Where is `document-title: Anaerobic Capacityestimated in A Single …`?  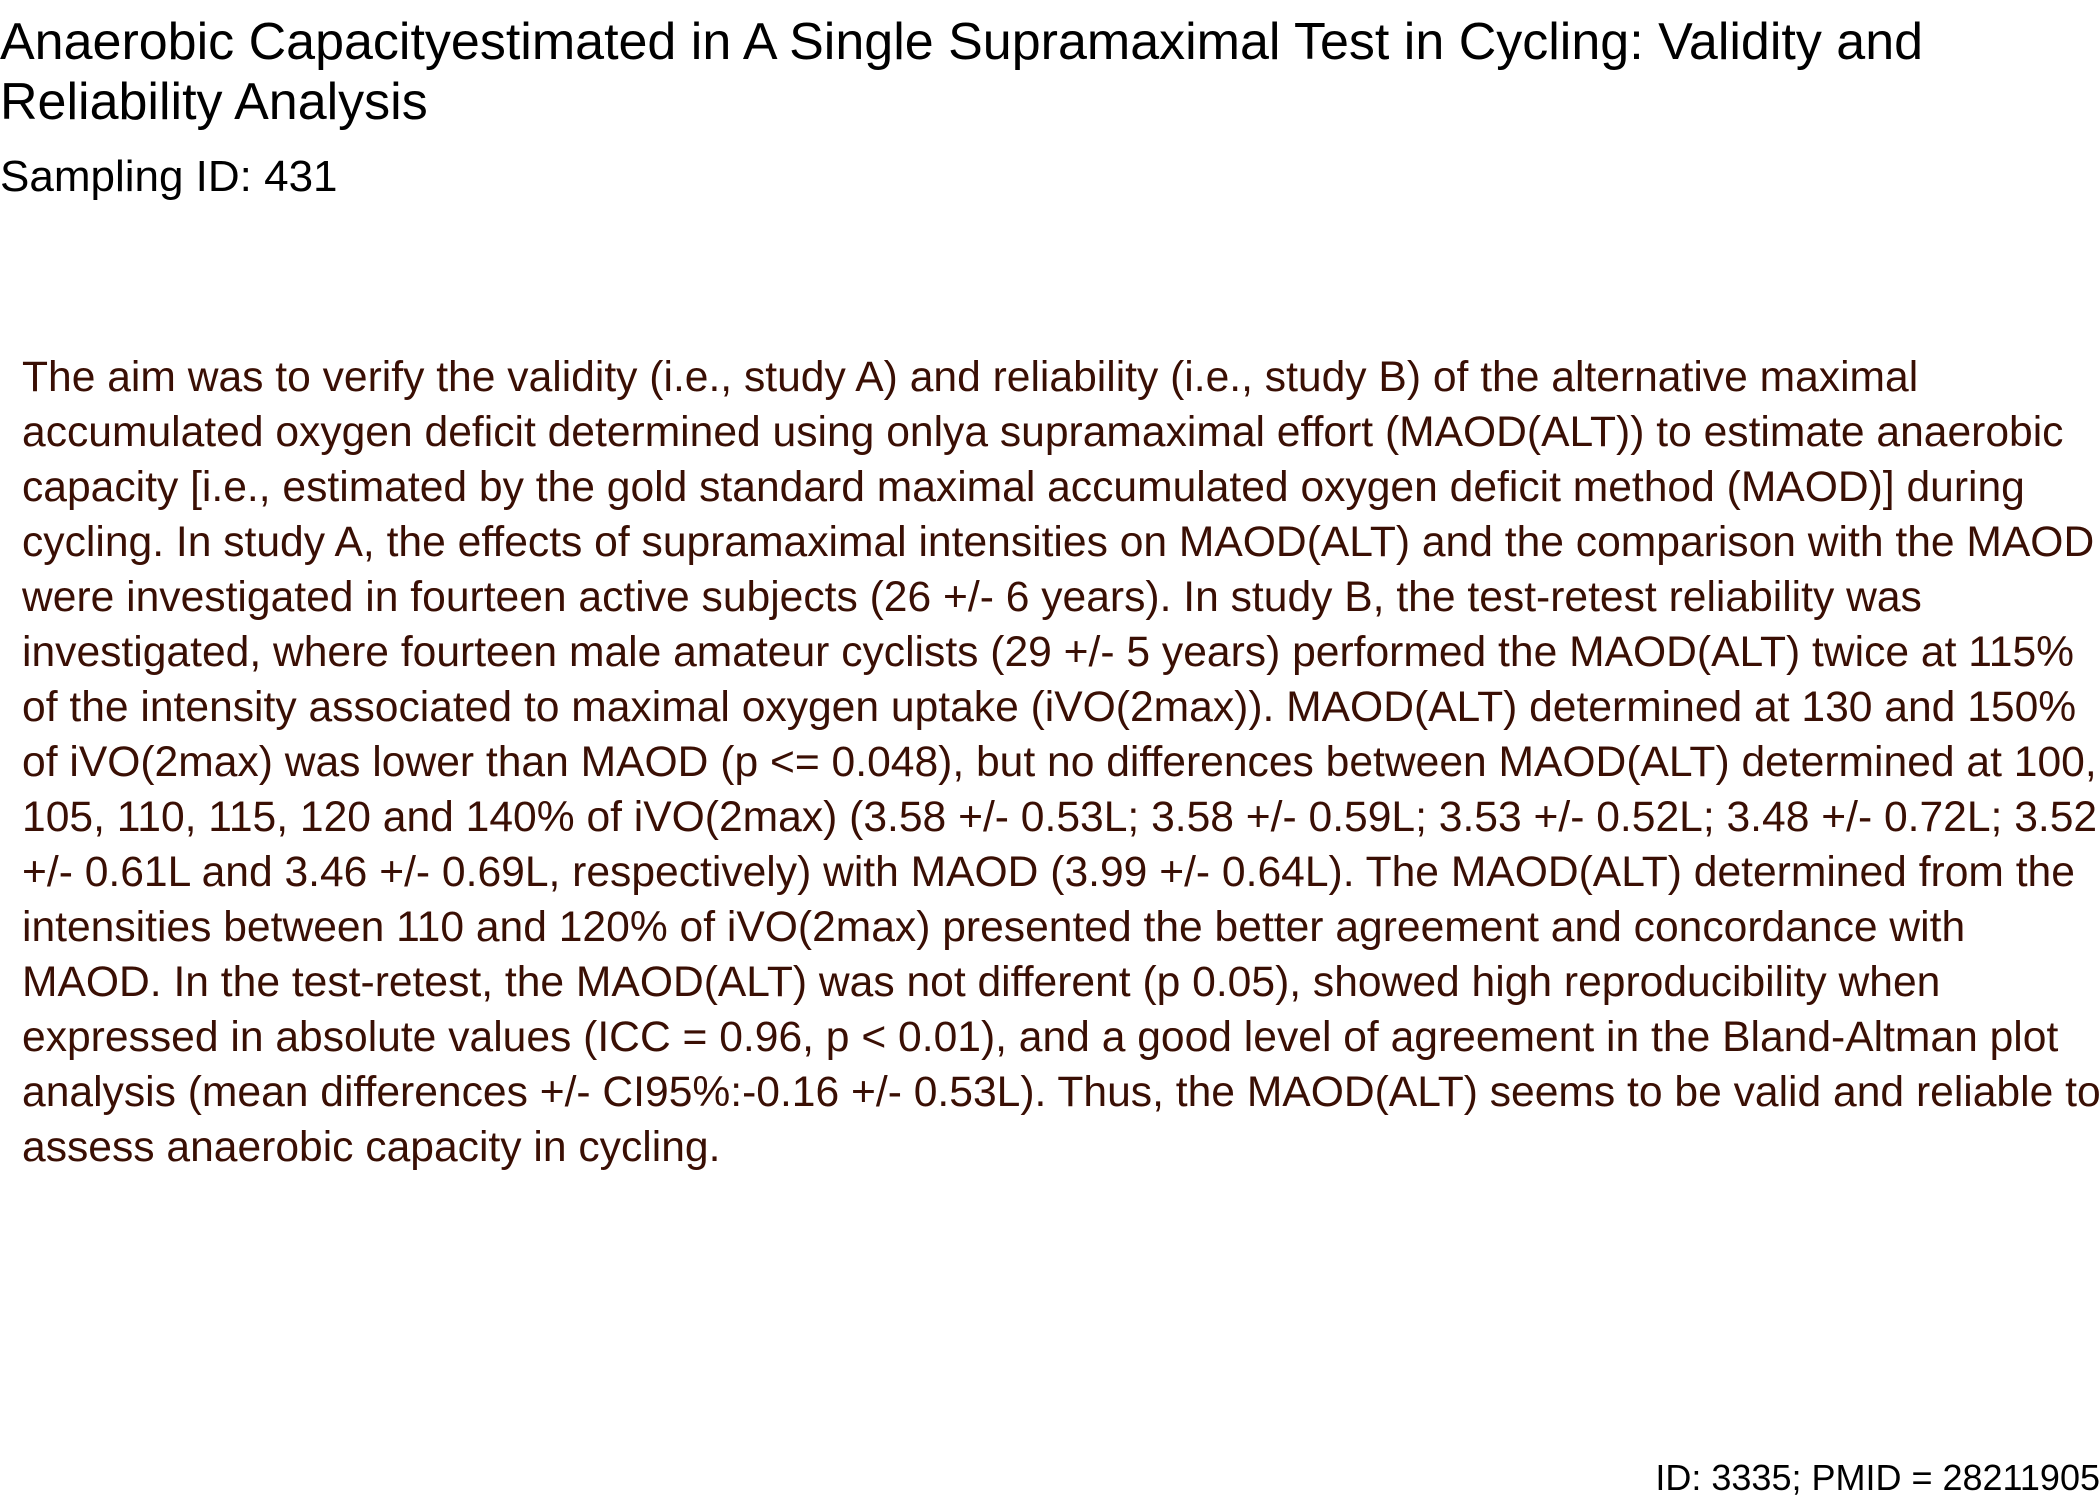 document-title: Anaerobic Capacityestimated in A Single … is located at coordinates (962, 72).